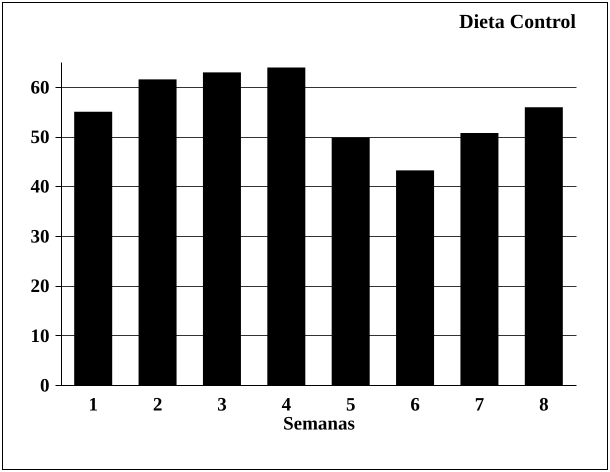 This screenshot has width=610, height=472. I want to click on x-tick-label: 5, so click(351, 405).